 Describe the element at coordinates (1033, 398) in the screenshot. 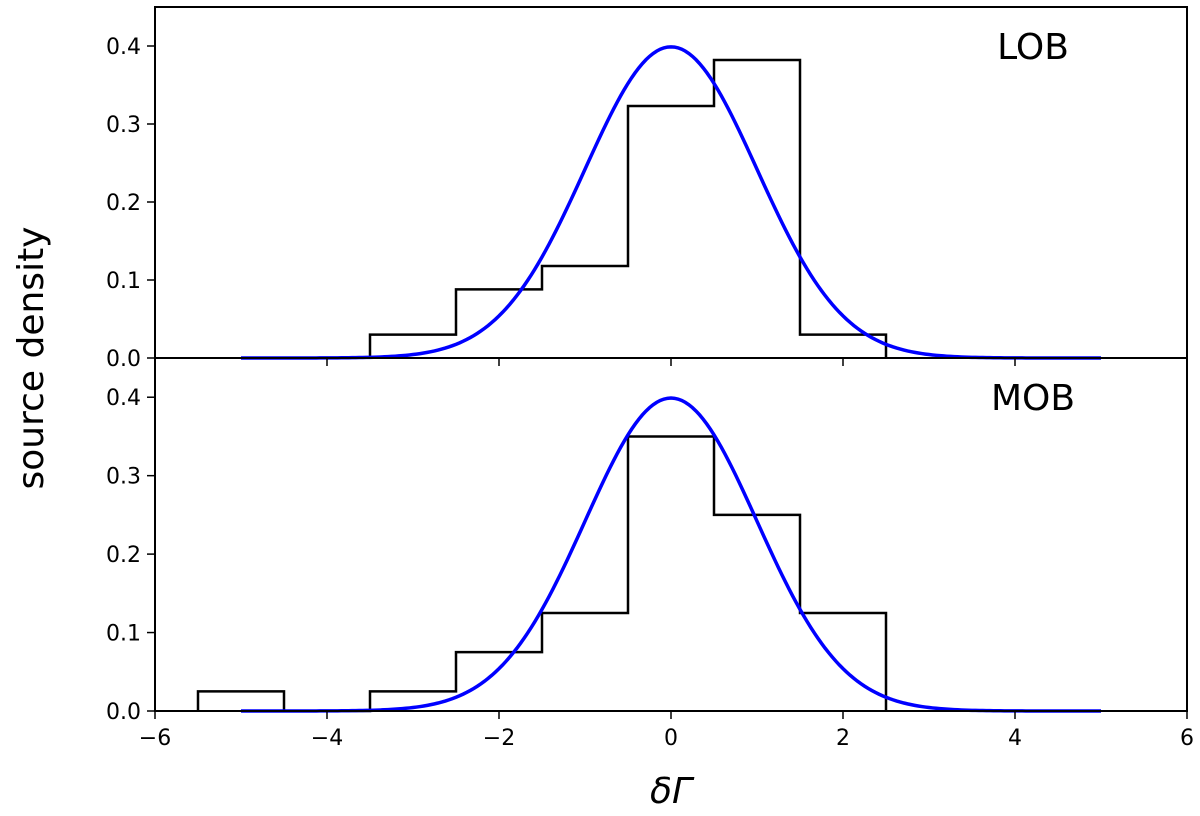

I see `panel-label: MOB` at that location.